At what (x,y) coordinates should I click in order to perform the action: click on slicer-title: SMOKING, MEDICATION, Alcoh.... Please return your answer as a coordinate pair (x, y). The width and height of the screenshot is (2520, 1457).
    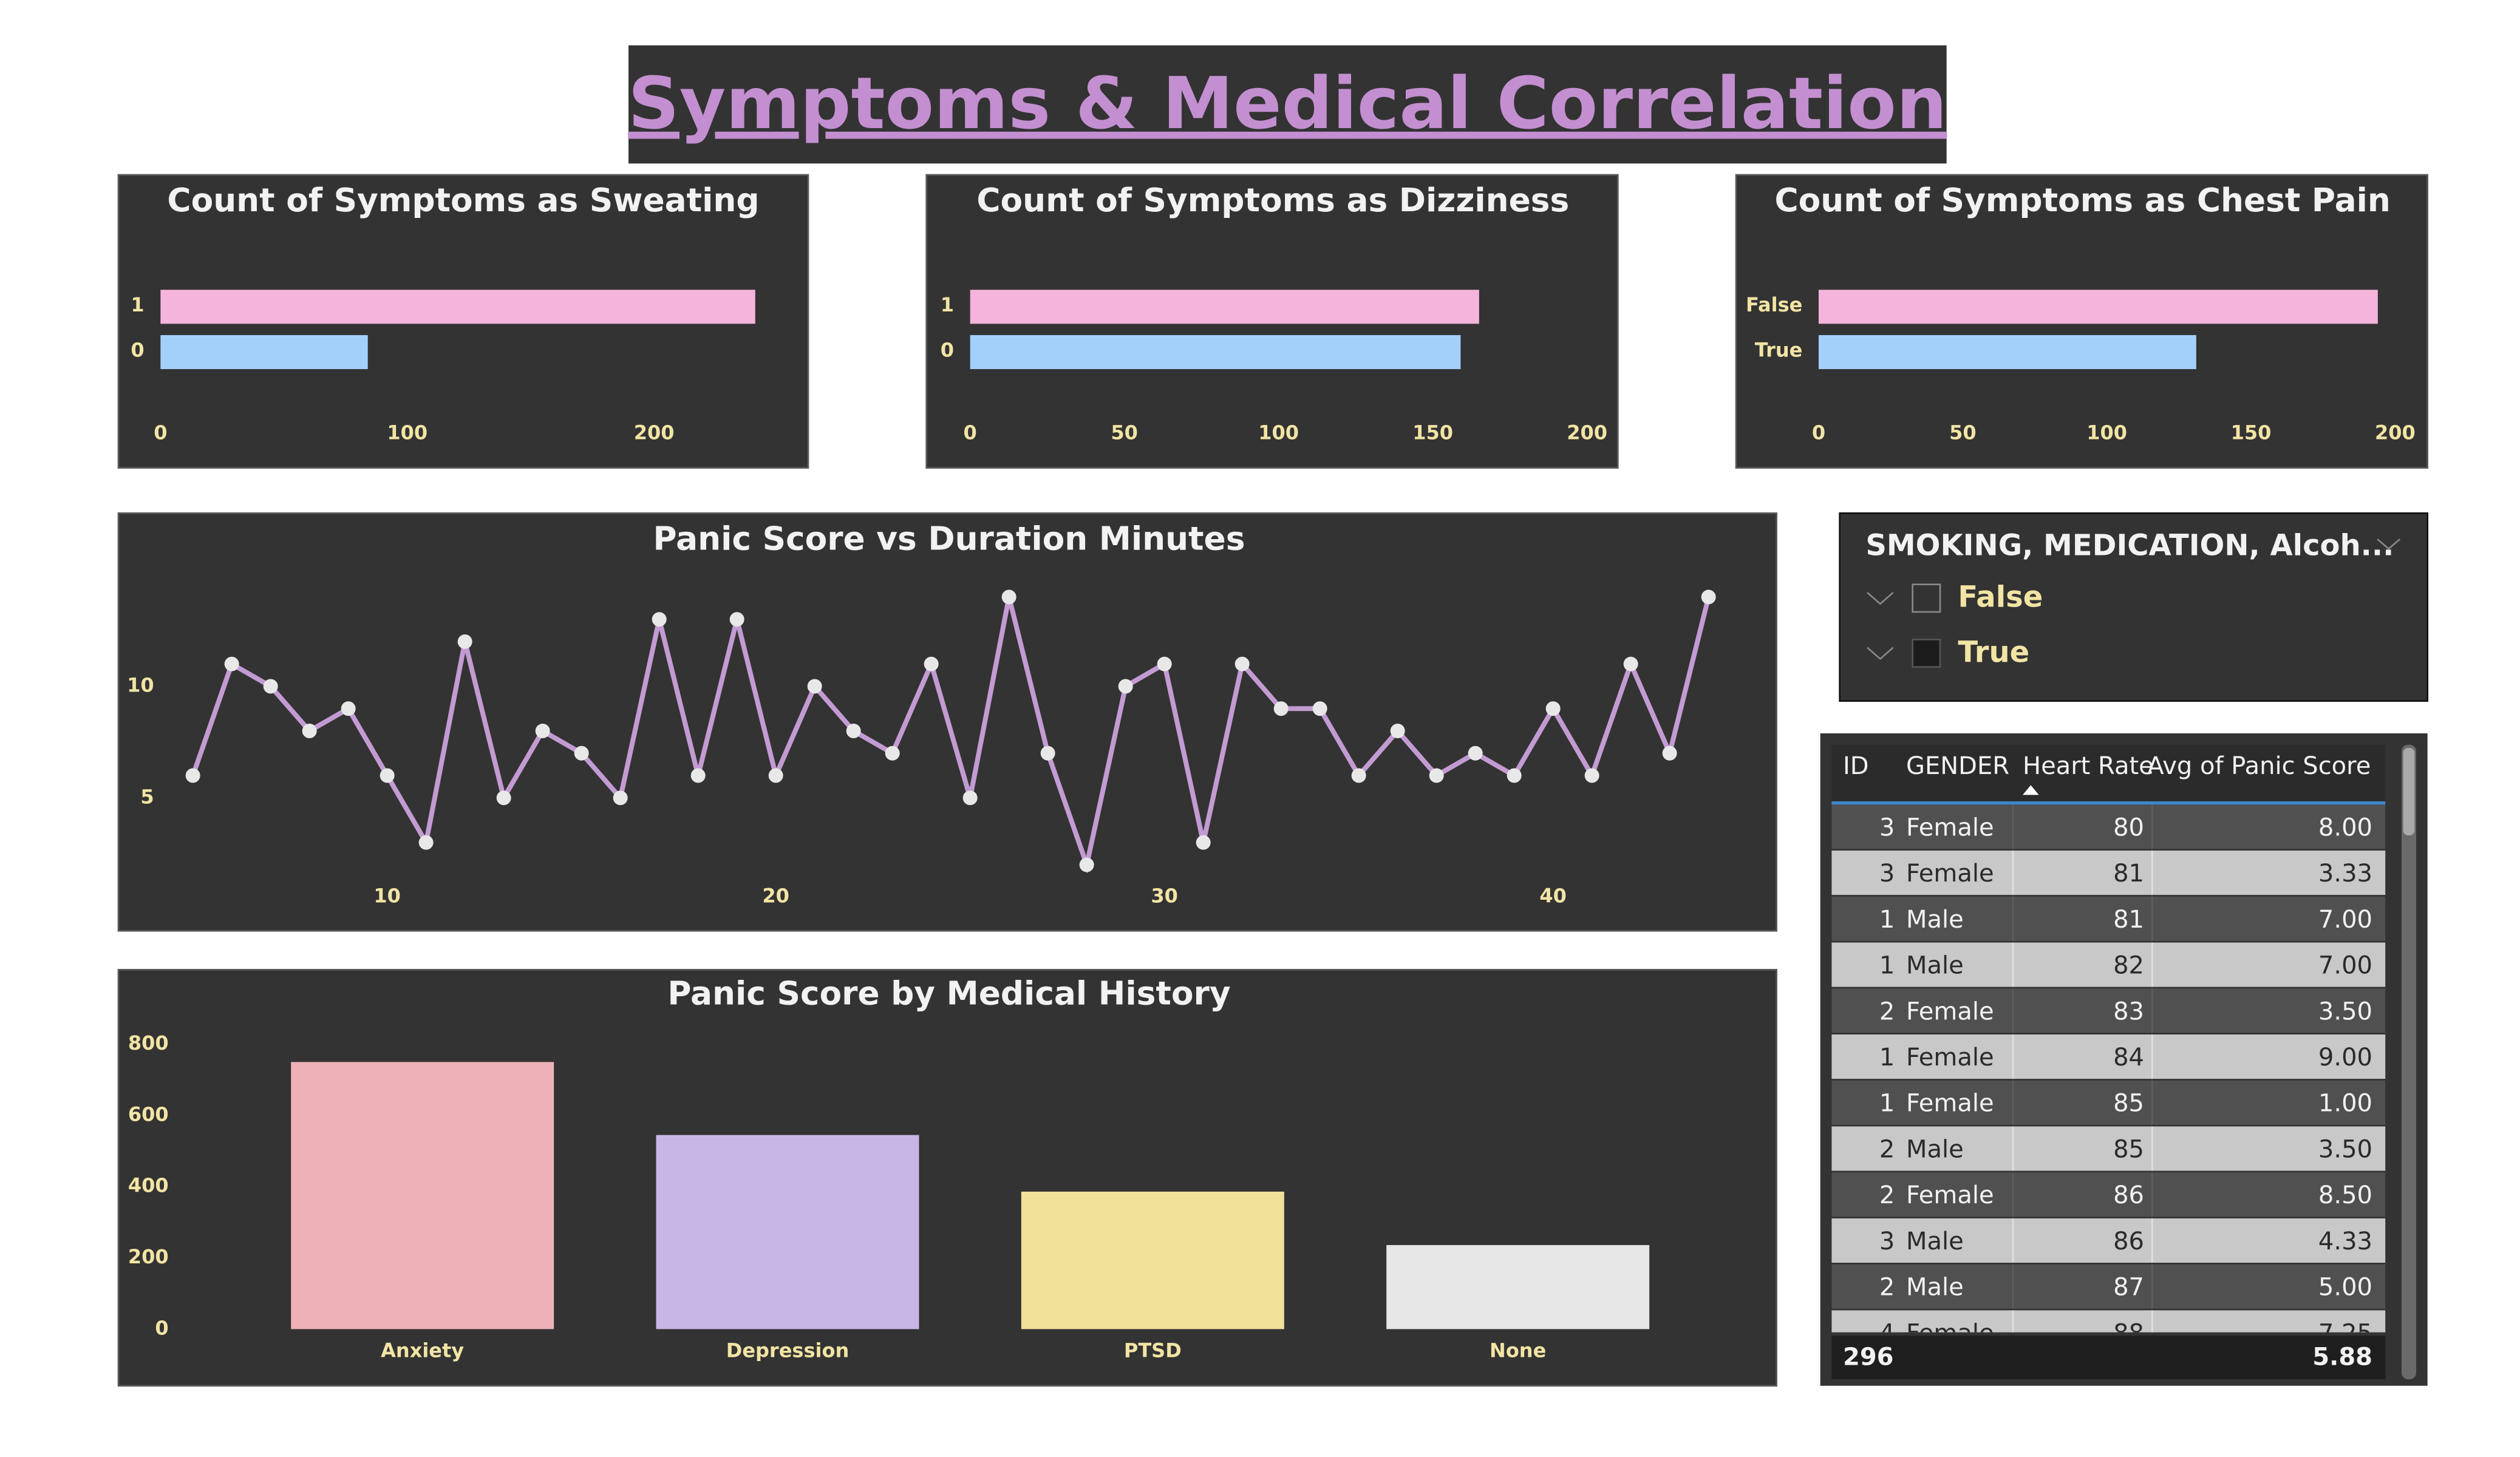
    Looking at the image, I should click on (2129, 545).